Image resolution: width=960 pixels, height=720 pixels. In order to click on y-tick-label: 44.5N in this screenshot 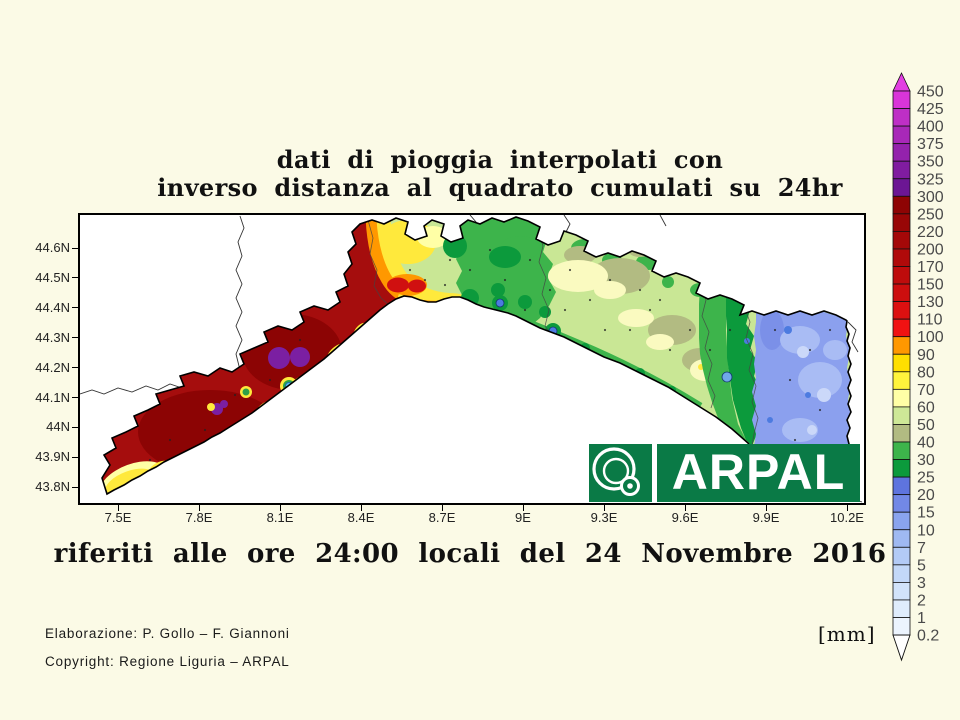, I will do `click(52, 277)`.